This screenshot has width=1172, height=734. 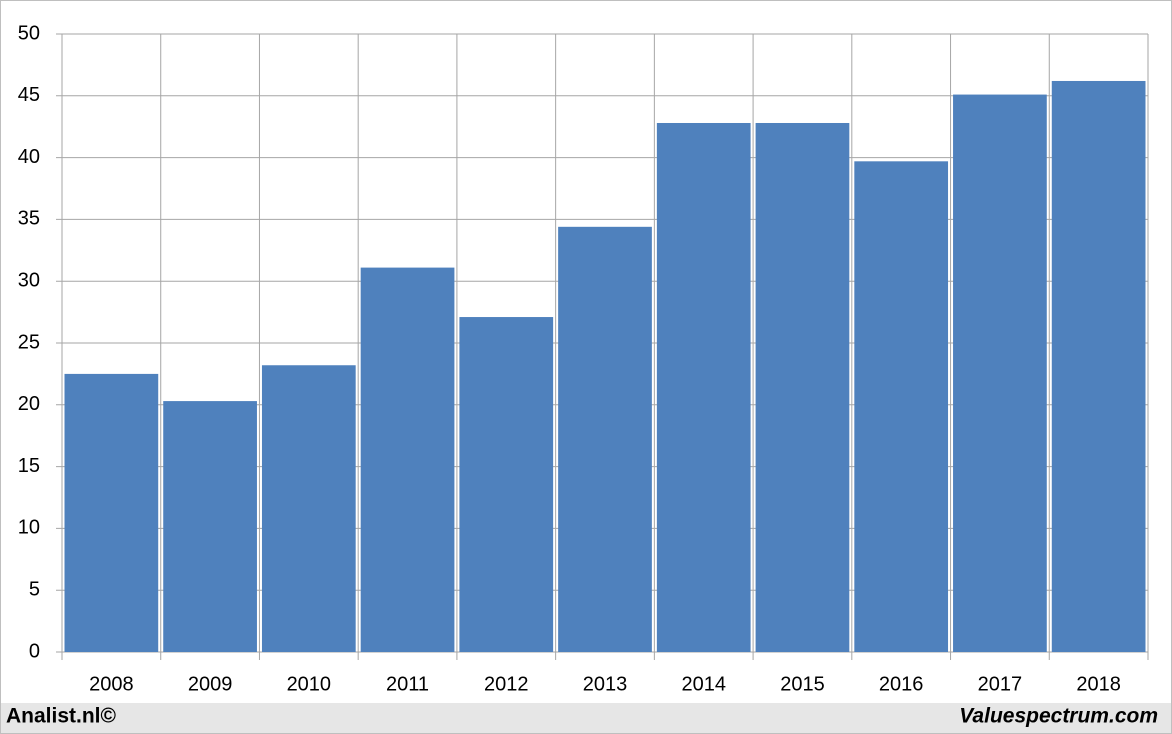 What do you see at coordinates (605, 684) in the screenshot?
I see `x-tick-label: 2013` at bounding box center [605, 684].